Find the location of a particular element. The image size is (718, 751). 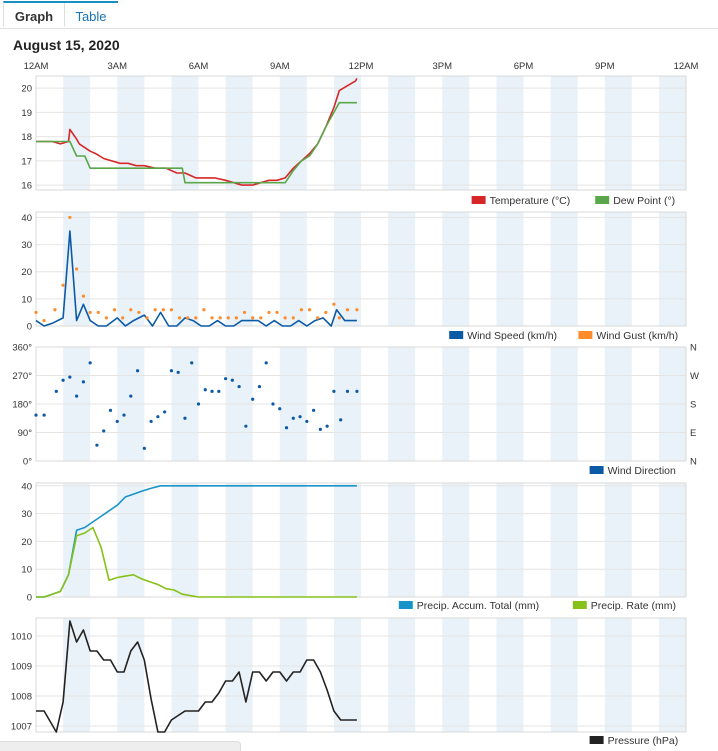

view-tabs: Graph Table is located at coordinates (359, 14).